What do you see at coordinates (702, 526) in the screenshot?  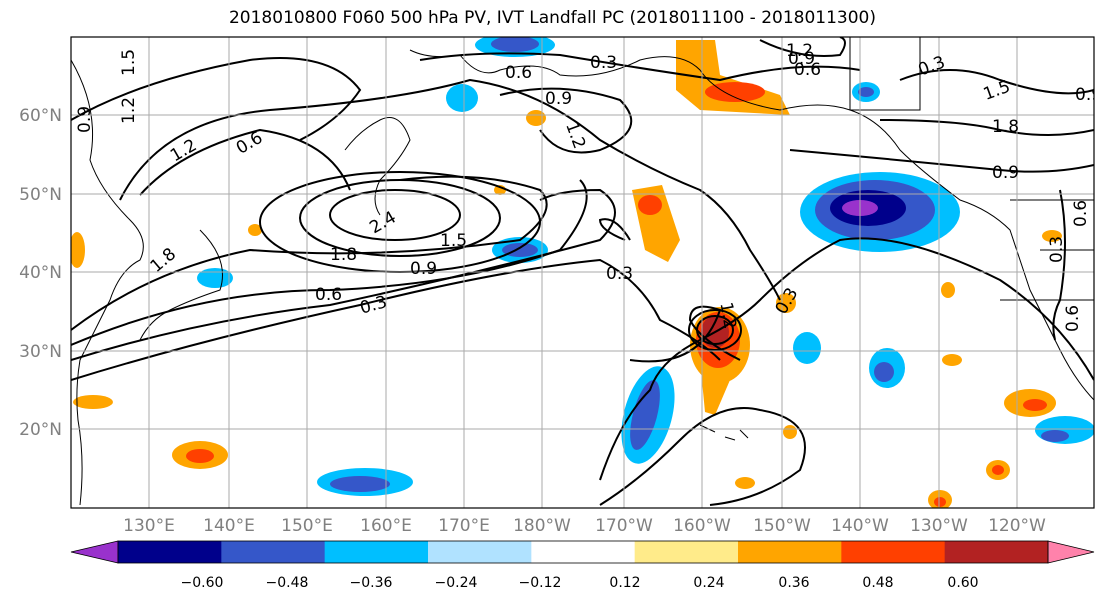 I see `lon-label: 160°W` at bounding box center [702, 526].